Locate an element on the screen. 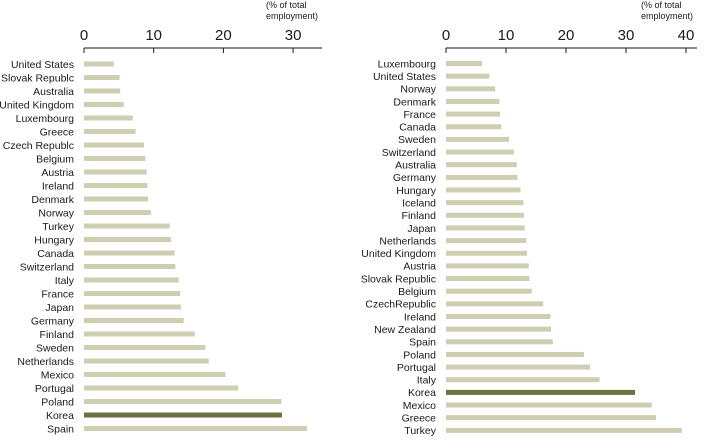  chart-1-category-label-turkey: Turkey is located at coordinates (58, 227).